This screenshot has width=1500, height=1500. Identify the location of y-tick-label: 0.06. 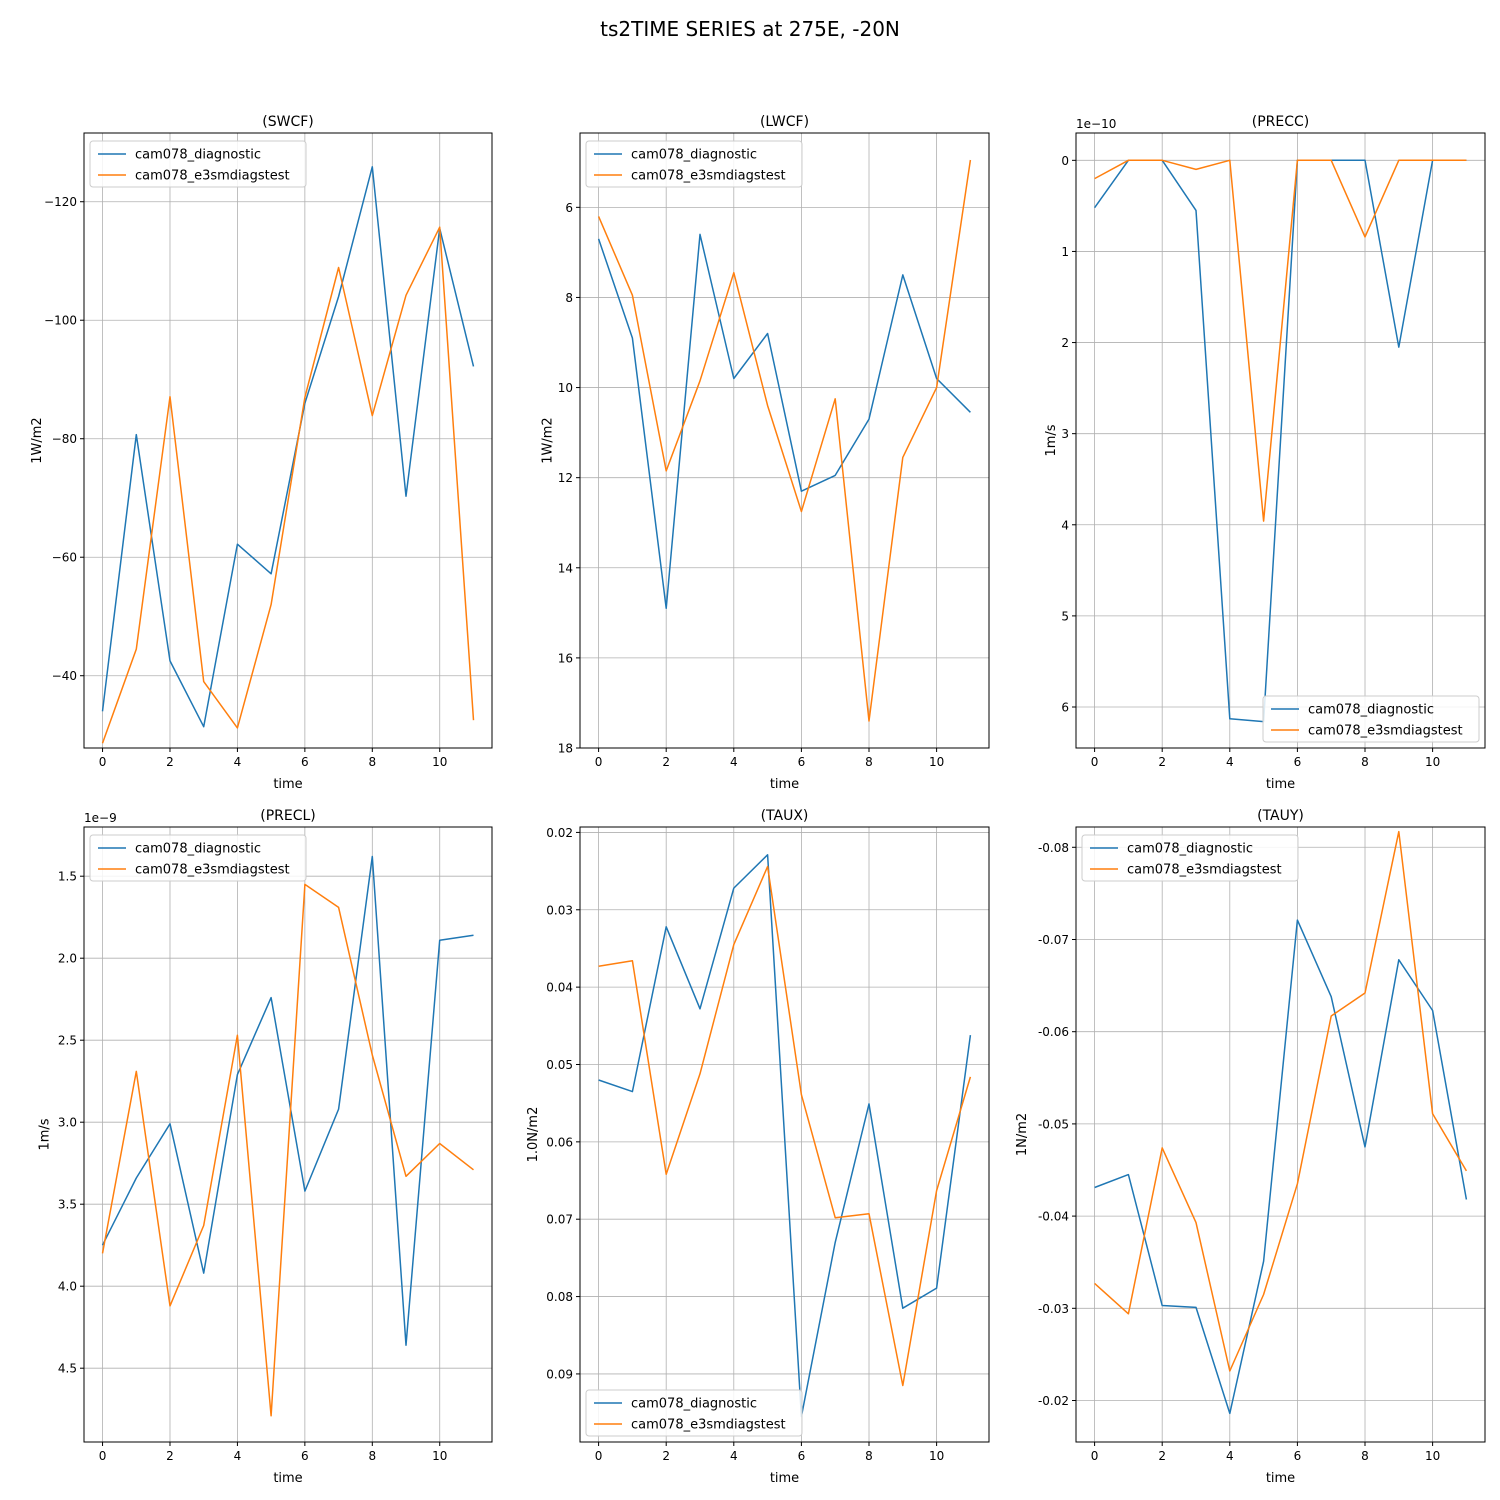
(559, 1142).